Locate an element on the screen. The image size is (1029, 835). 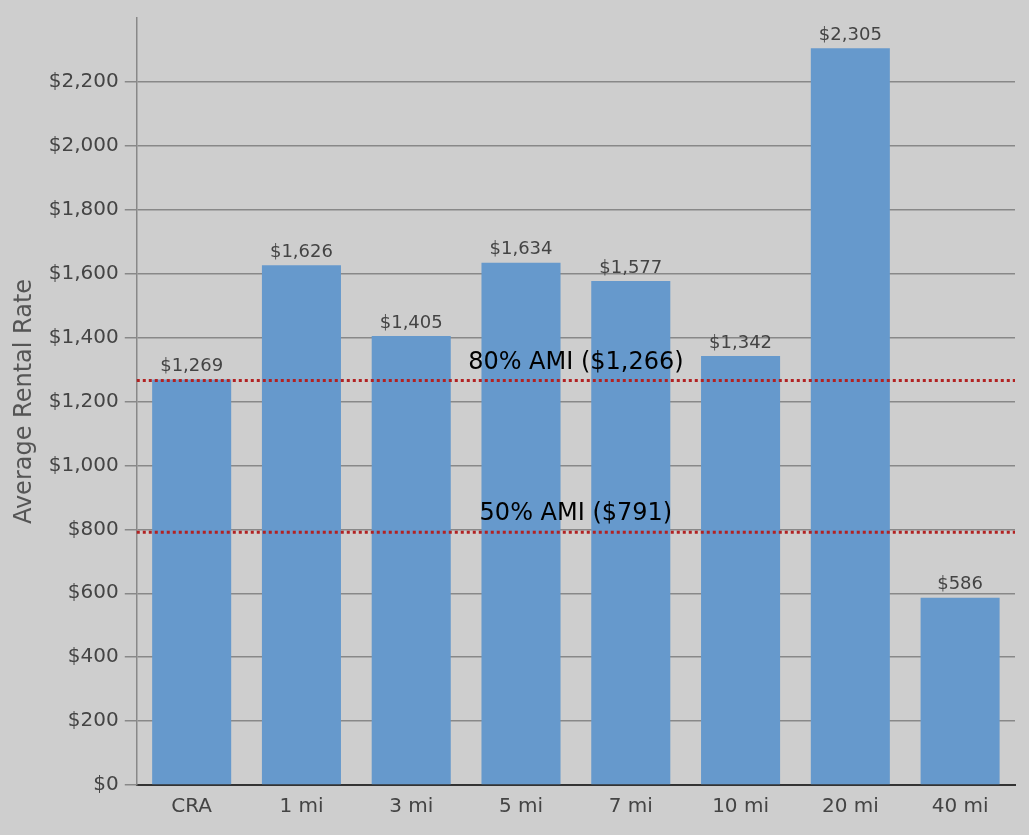
y-tick-label: $1,800 is located at coordinates (83, 207).